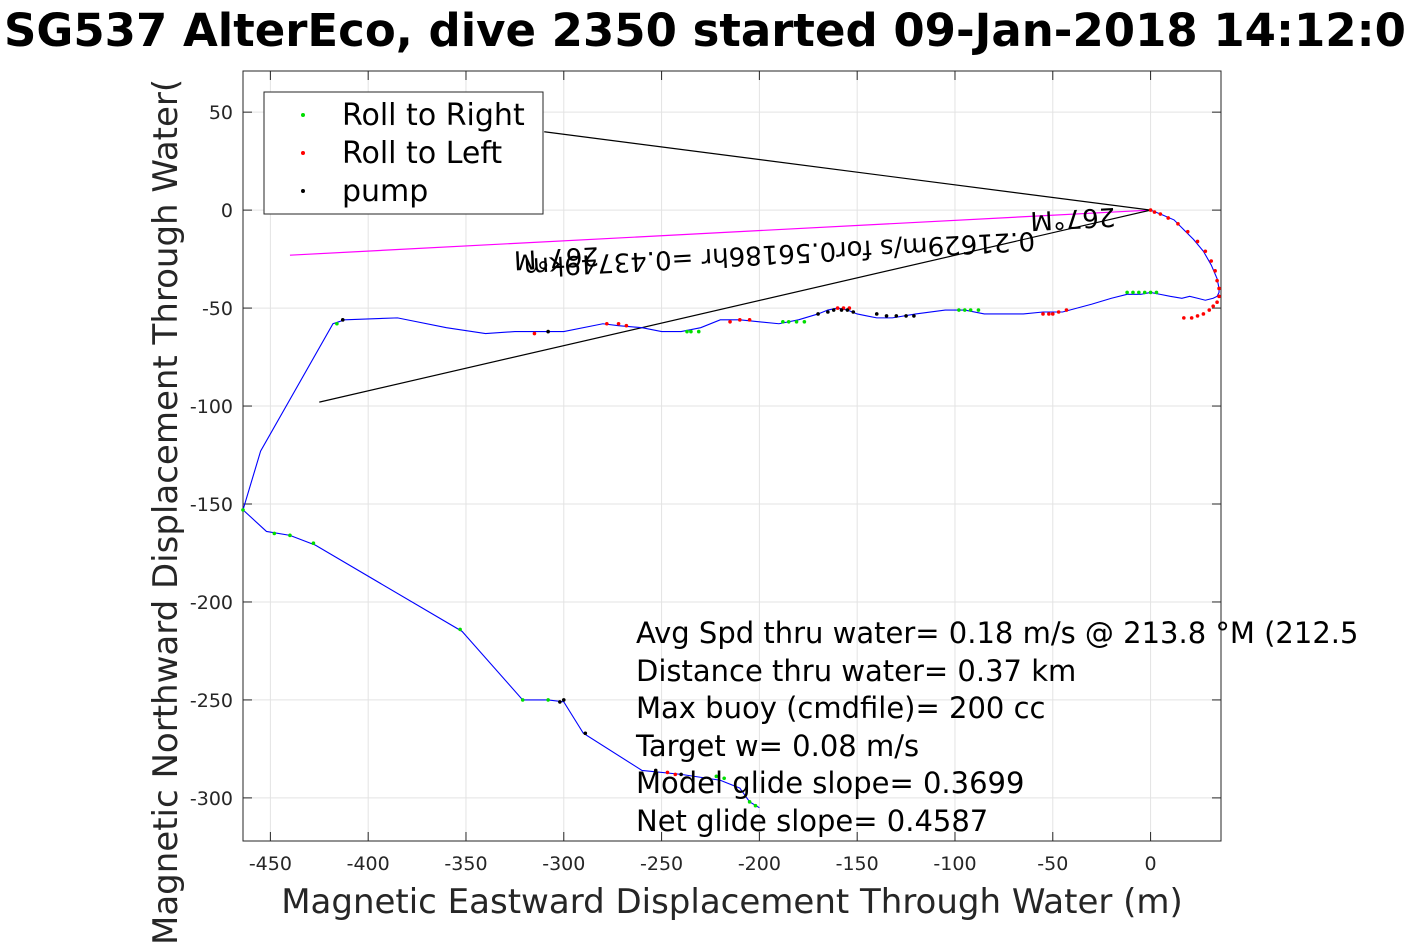 This screenshot has width=1417, height=945. What do you see at coordinates (221, 113) in the screenshot?
I see `y-tick-label: 50` at bounding box center [221, 113].